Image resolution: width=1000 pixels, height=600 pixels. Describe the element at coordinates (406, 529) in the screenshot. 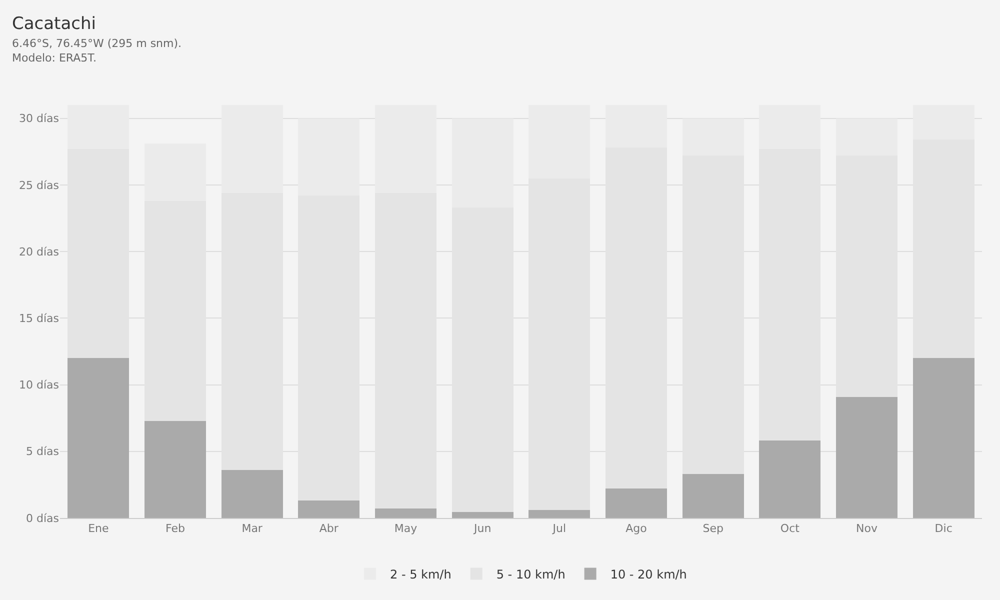

I see `x-tick-label: May` at that location.